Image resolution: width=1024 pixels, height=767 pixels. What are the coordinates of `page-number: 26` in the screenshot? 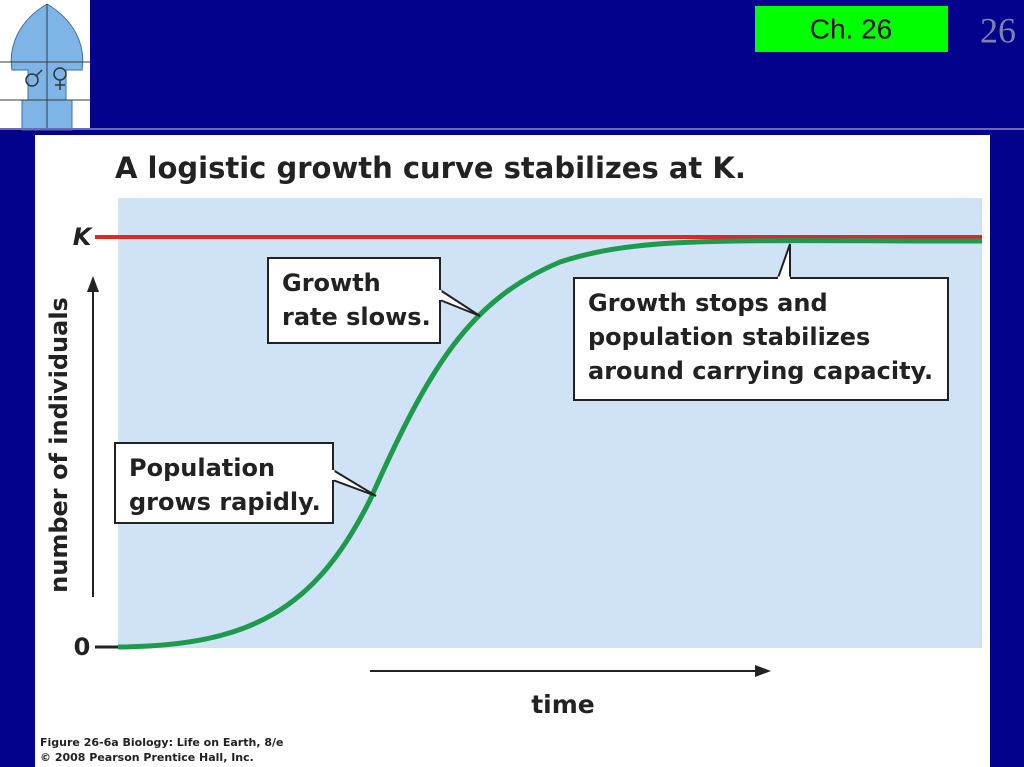 It's located at (998, 30).